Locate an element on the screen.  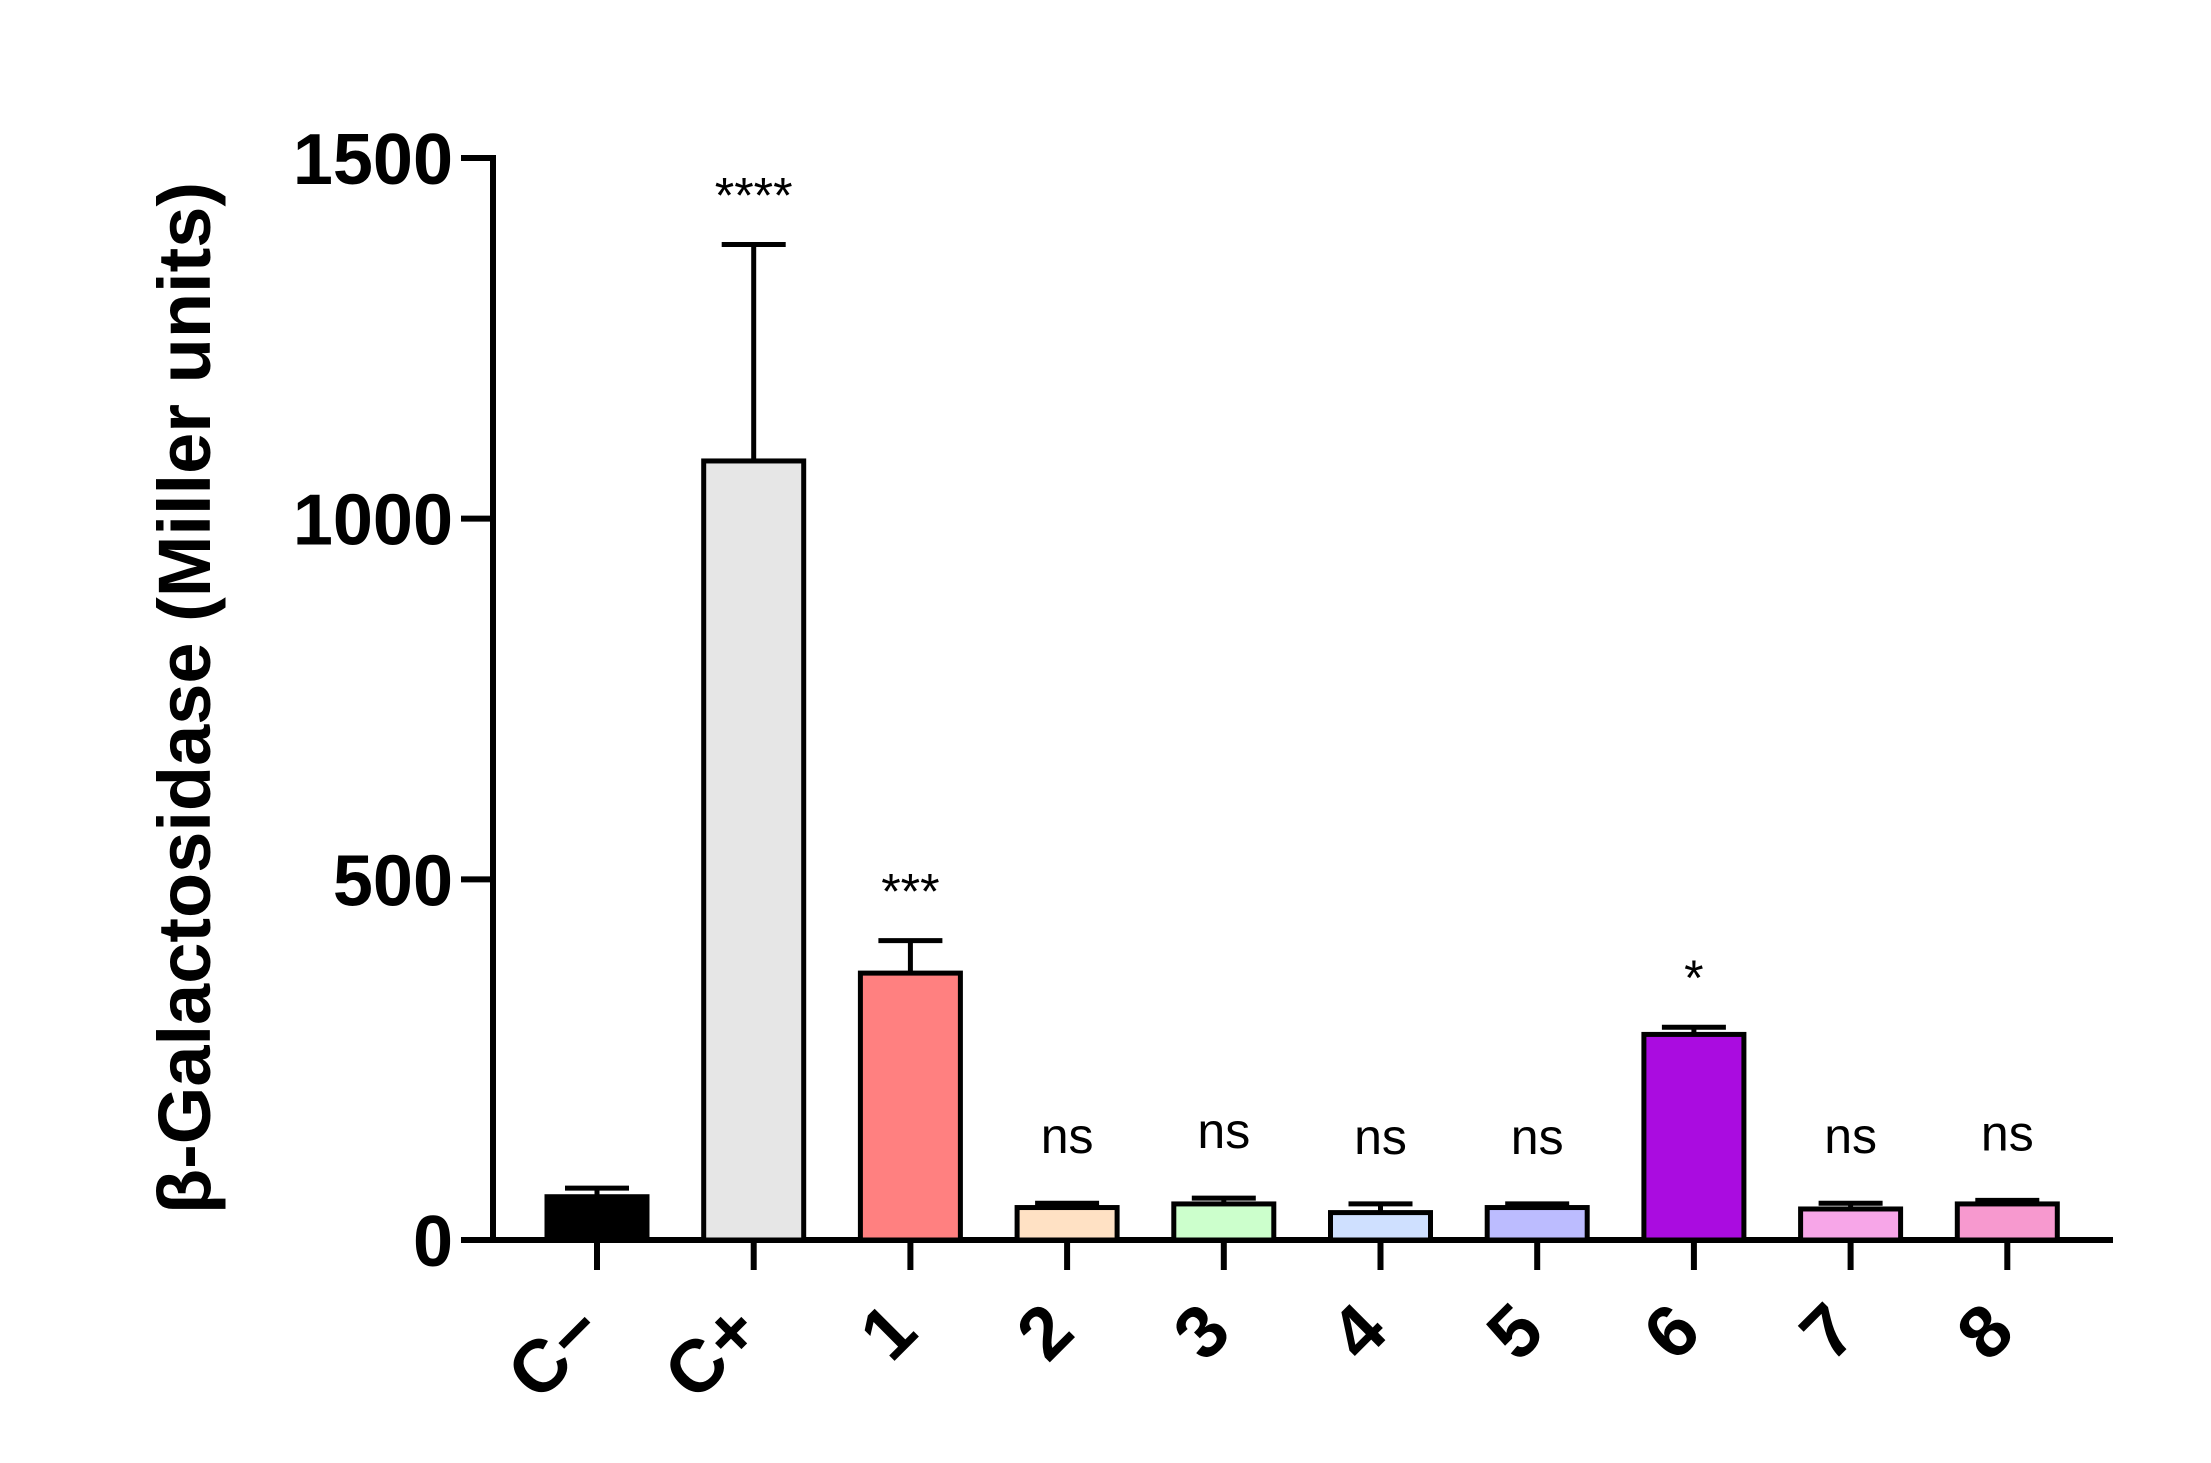
x-tick-label: C+ is located at coordinates (711, 1351).